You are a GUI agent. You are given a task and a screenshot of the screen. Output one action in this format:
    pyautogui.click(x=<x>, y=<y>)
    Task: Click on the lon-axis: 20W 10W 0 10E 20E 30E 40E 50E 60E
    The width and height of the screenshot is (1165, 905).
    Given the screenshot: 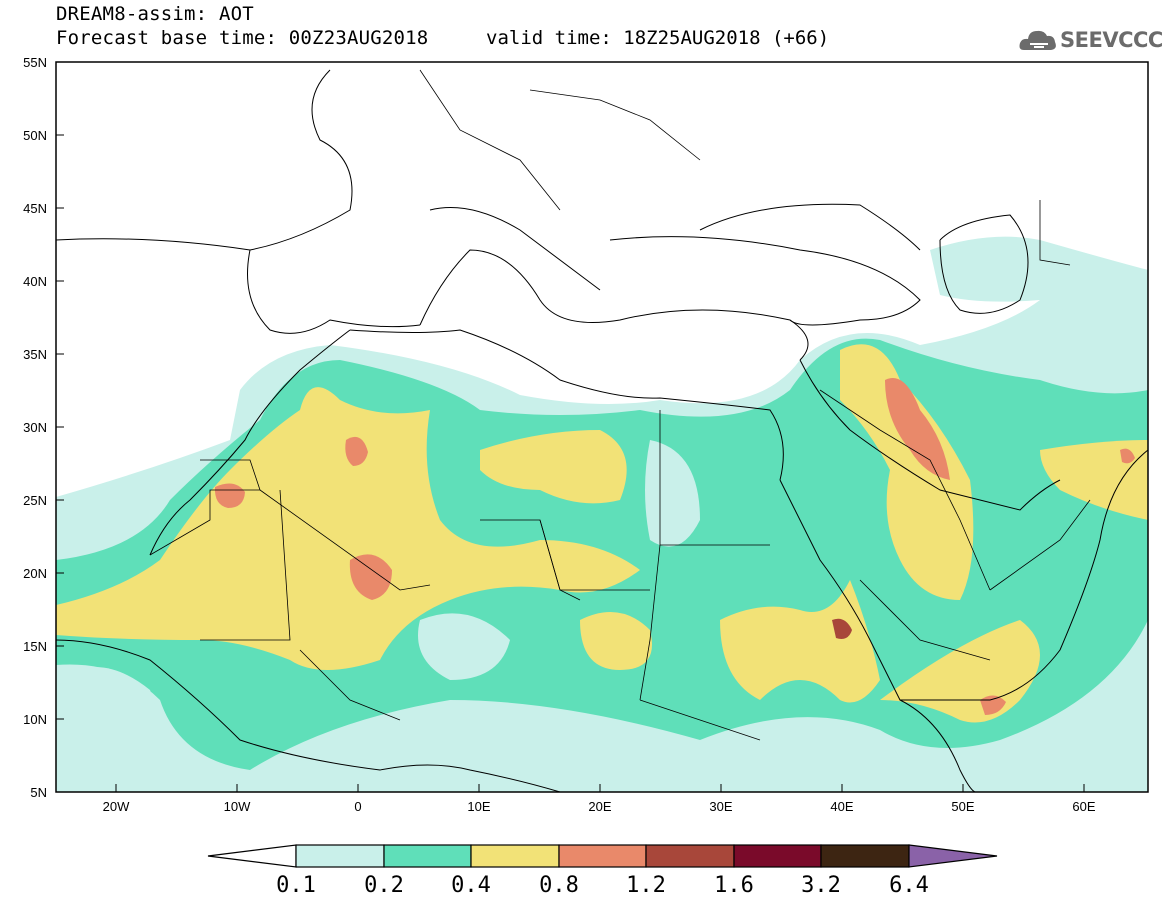 What is the action you would take?
    pyautogui.click(x=599, y=799)
    